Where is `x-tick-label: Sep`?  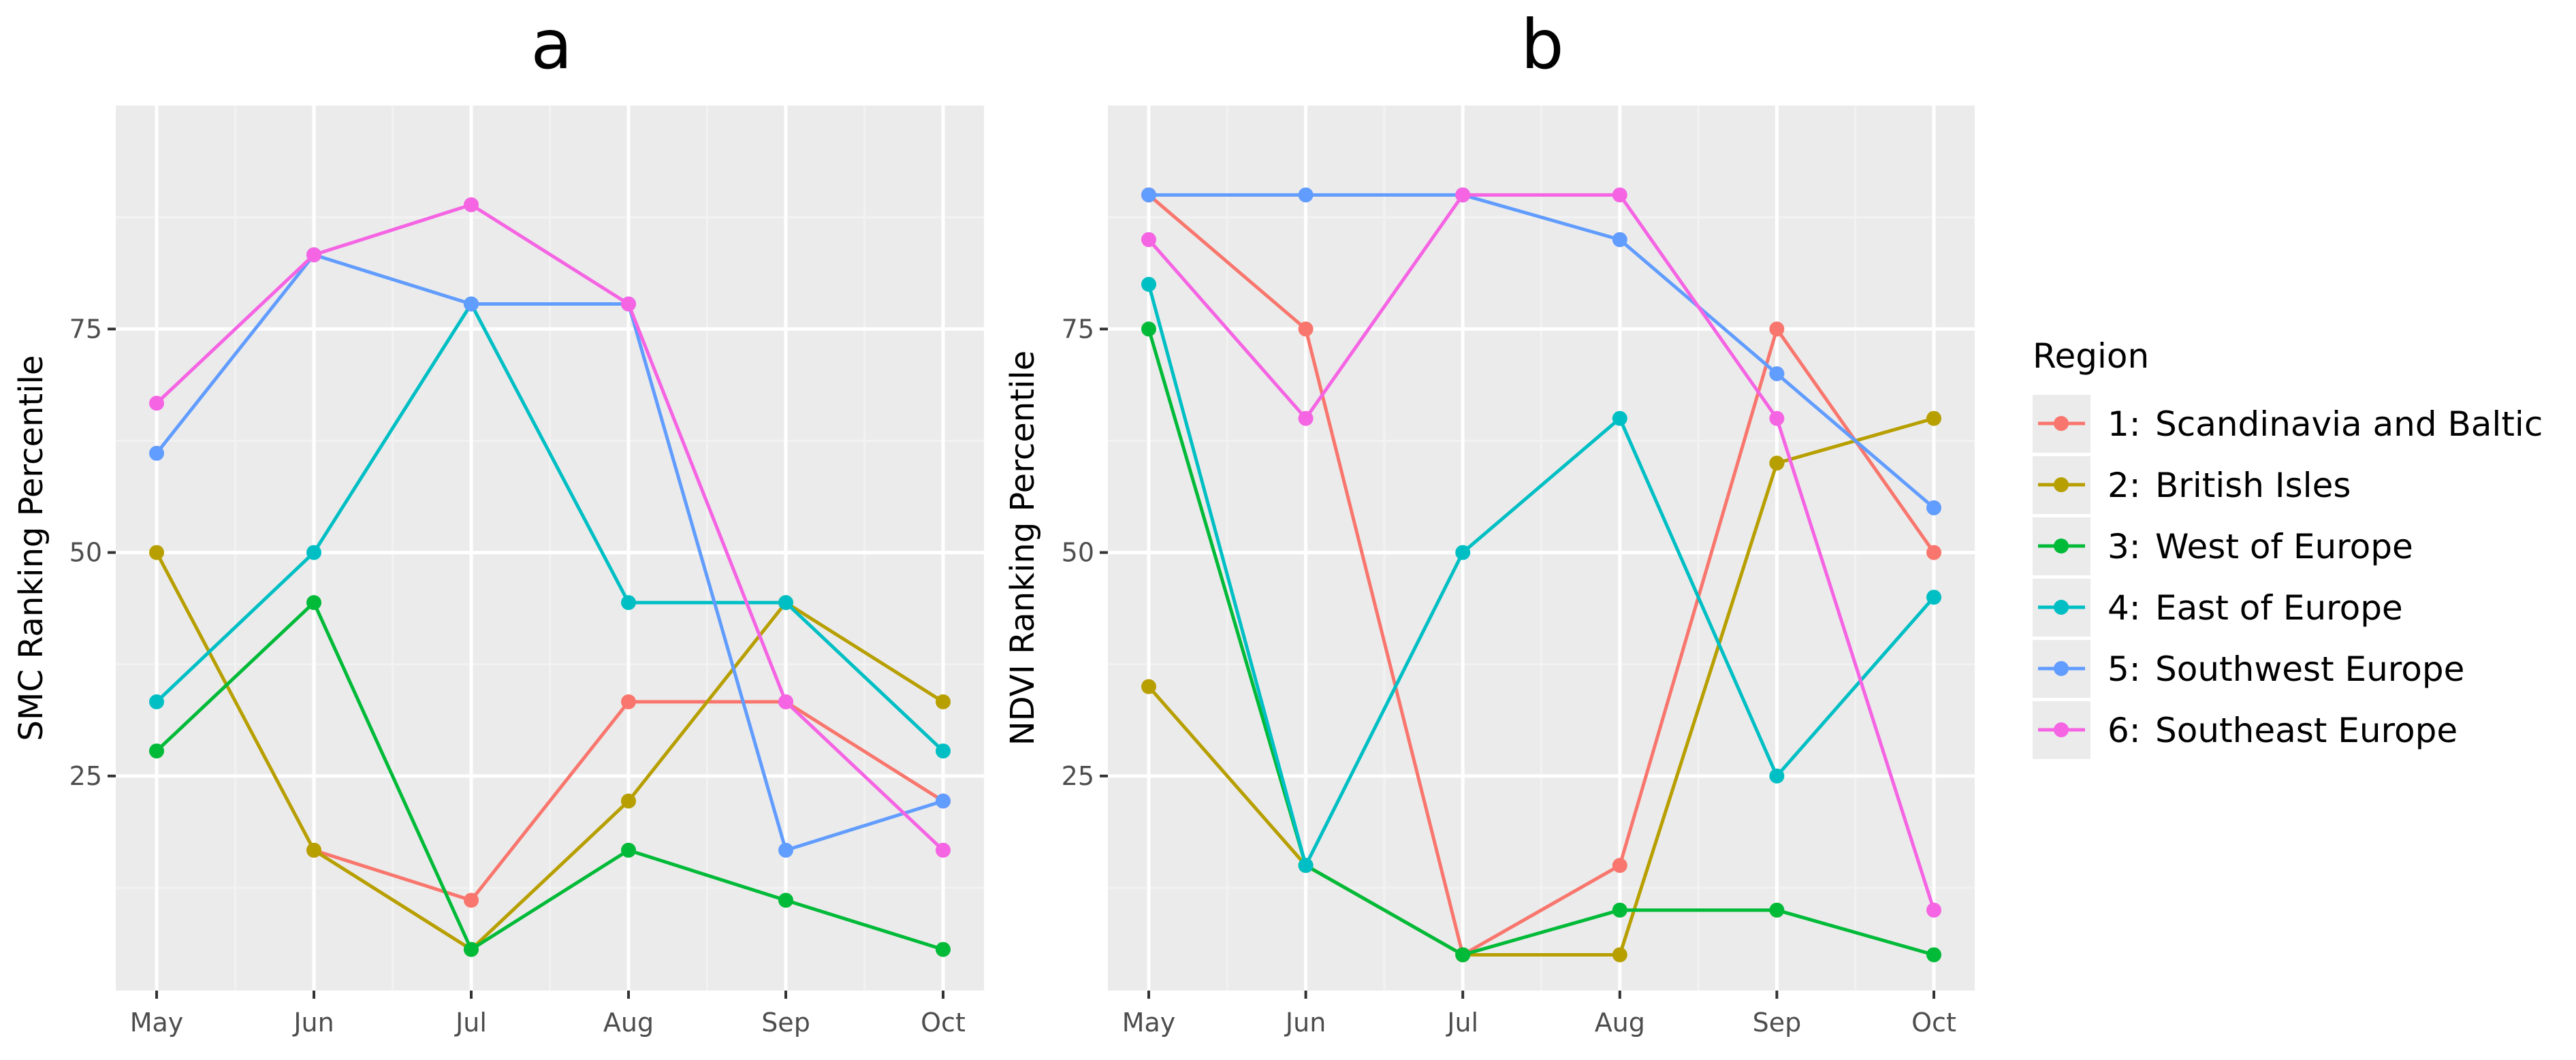
x-tick-label: Sep is located at coordinates (785, 1023).